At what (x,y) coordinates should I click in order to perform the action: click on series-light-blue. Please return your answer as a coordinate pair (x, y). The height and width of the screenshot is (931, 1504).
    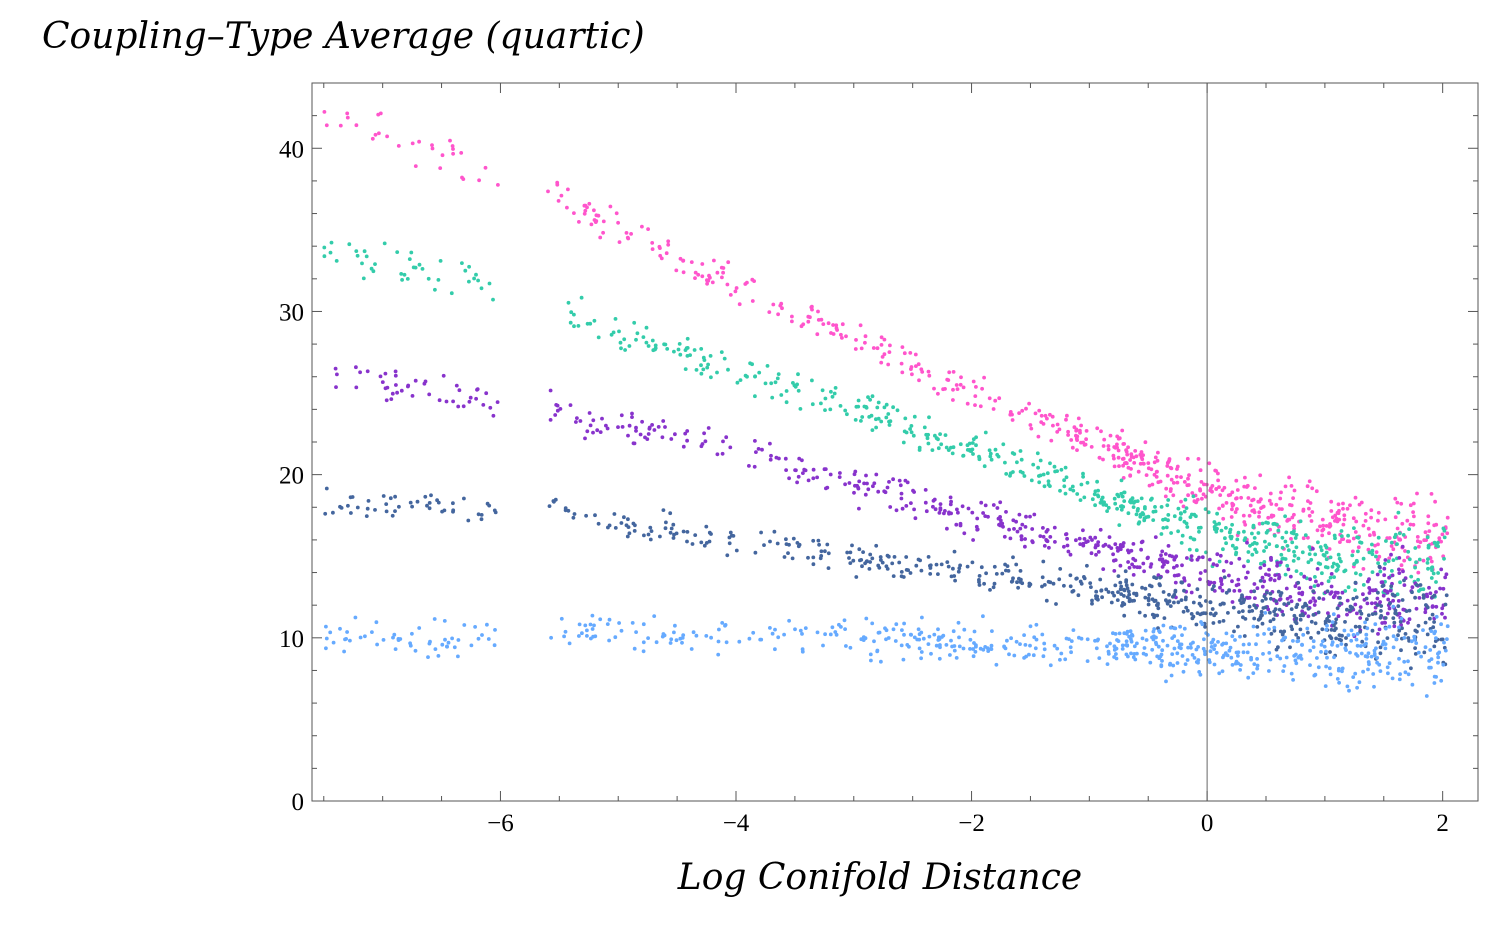
    Looking at the image, I should click on (887, 651).